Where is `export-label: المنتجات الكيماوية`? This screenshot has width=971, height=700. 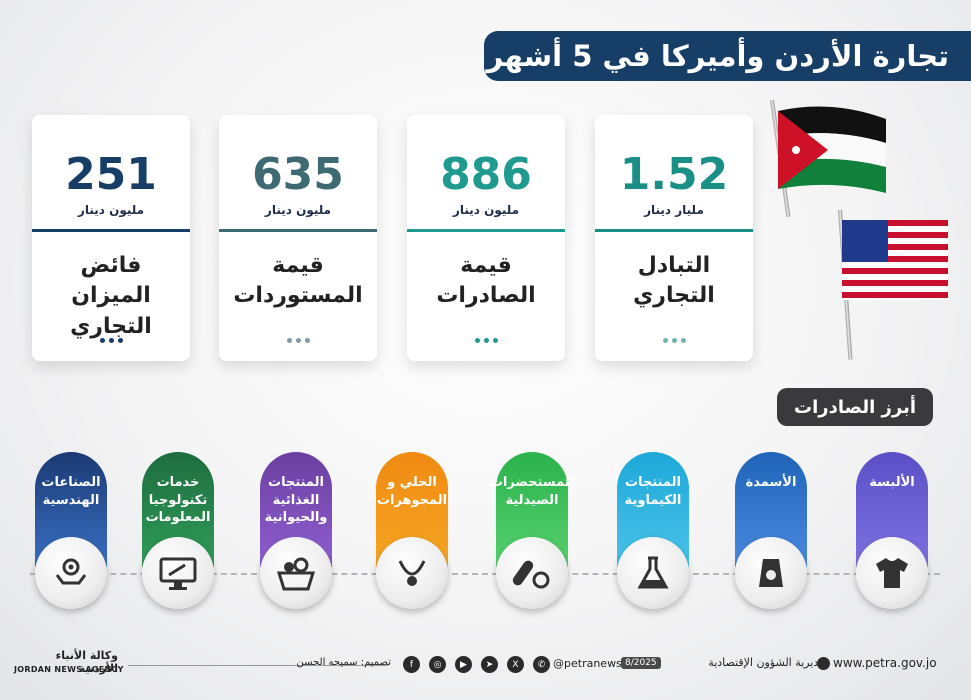 export-label: المنتجات الكيماوية is located at coordinates (653, 491).